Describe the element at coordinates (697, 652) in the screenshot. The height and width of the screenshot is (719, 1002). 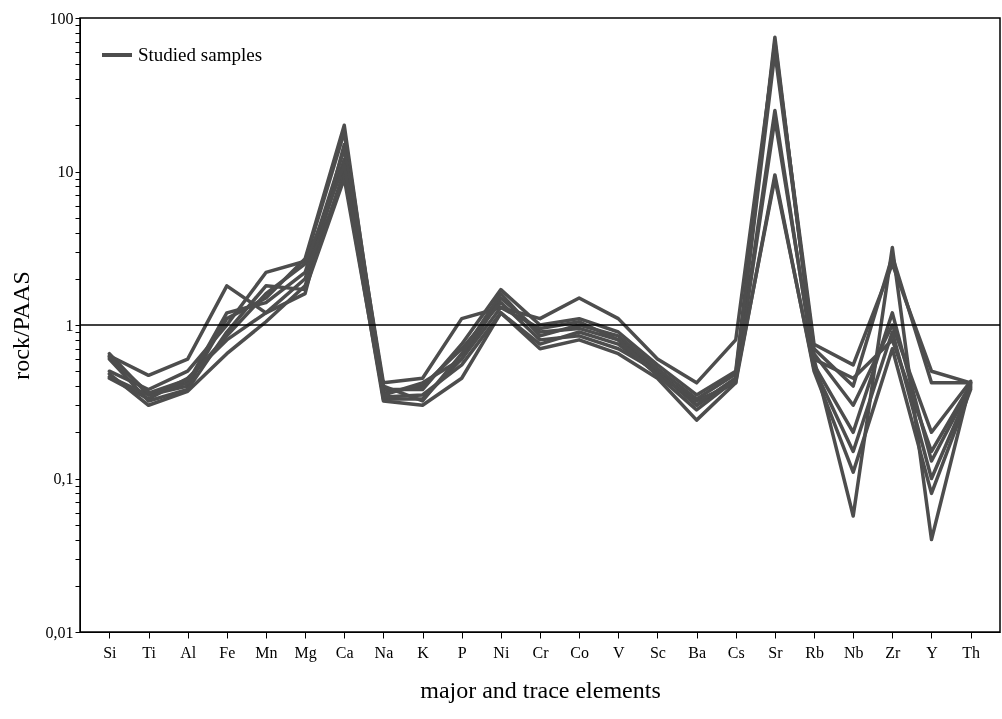
I see `x-tick-label: Ba` at that location.